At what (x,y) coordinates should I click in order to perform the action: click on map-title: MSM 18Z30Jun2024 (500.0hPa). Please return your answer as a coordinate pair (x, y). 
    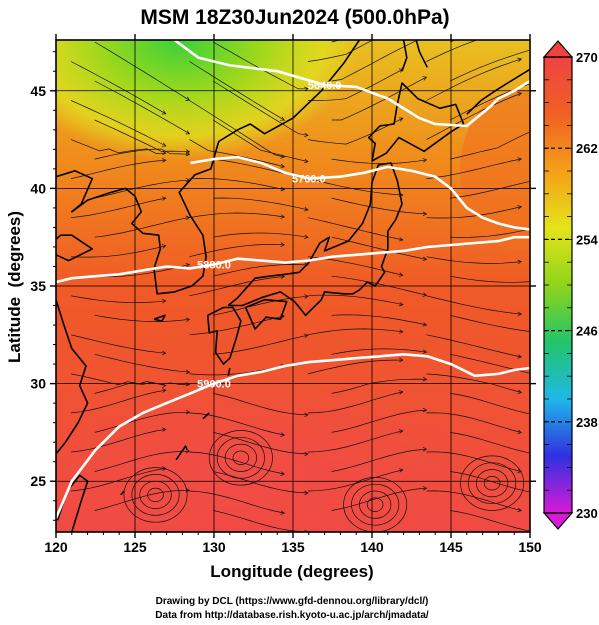
    Looking at the image, I should click on (294, 17).